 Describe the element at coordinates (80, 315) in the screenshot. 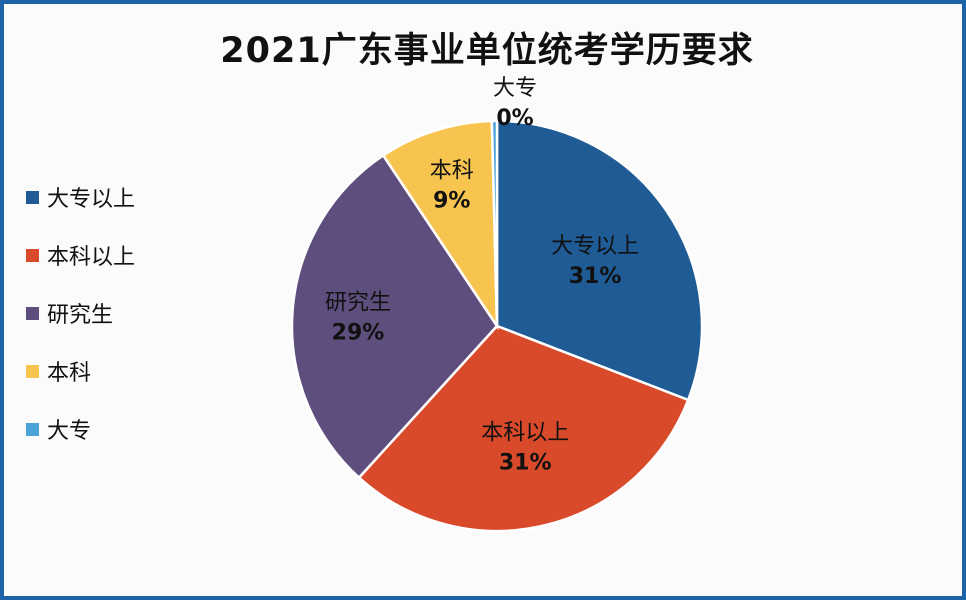

I see `legend-label: 研究生` at that location.